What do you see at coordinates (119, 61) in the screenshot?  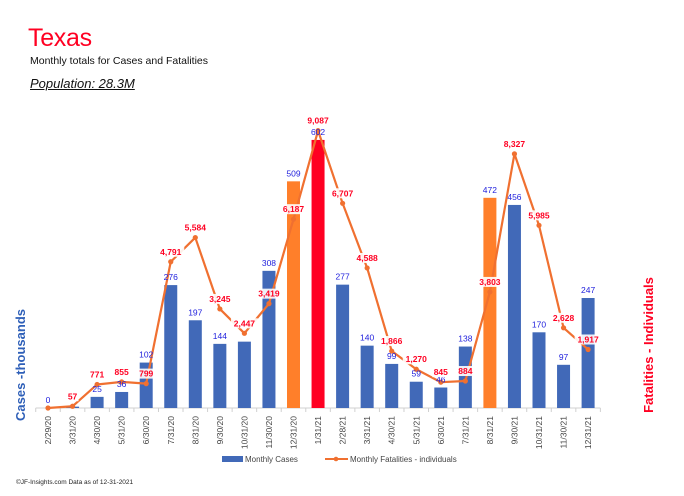 I see `chart-subtitle: Monthly totals for Cases and Fatalities` at bounding box center [119, 61].